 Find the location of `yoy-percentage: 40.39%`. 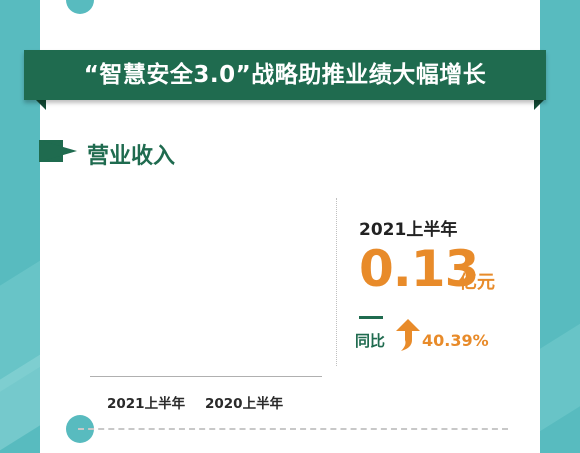

yoy-percentage: 40.39% is located at coordinates (455, 340).